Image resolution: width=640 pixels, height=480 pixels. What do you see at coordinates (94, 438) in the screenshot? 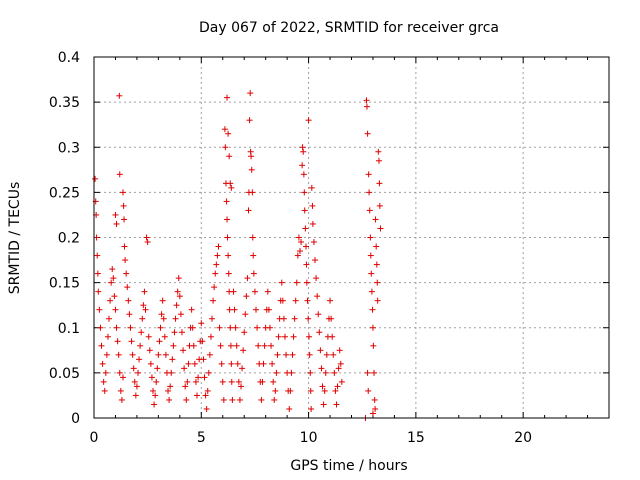
I see `x-tick-label: 0` at bounding box center [94, 438].